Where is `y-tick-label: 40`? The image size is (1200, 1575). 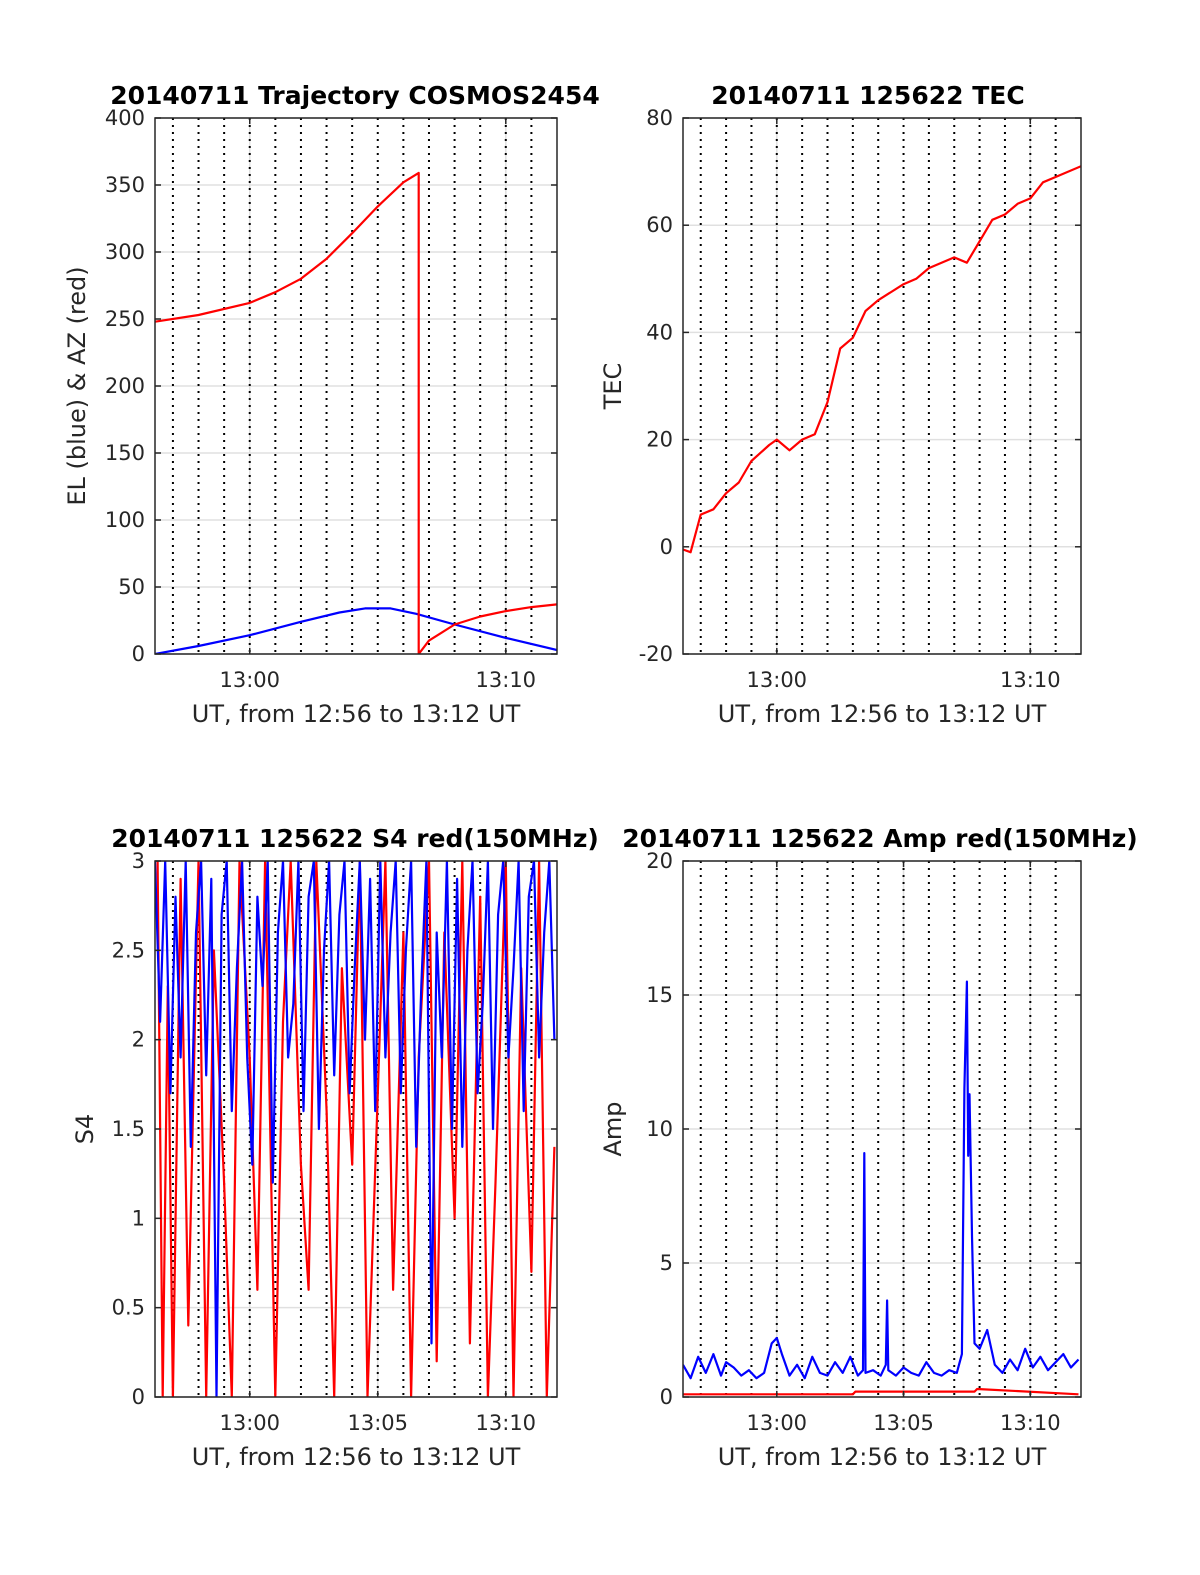
y-tick-label: 40 is located at coordinates (659, 332).